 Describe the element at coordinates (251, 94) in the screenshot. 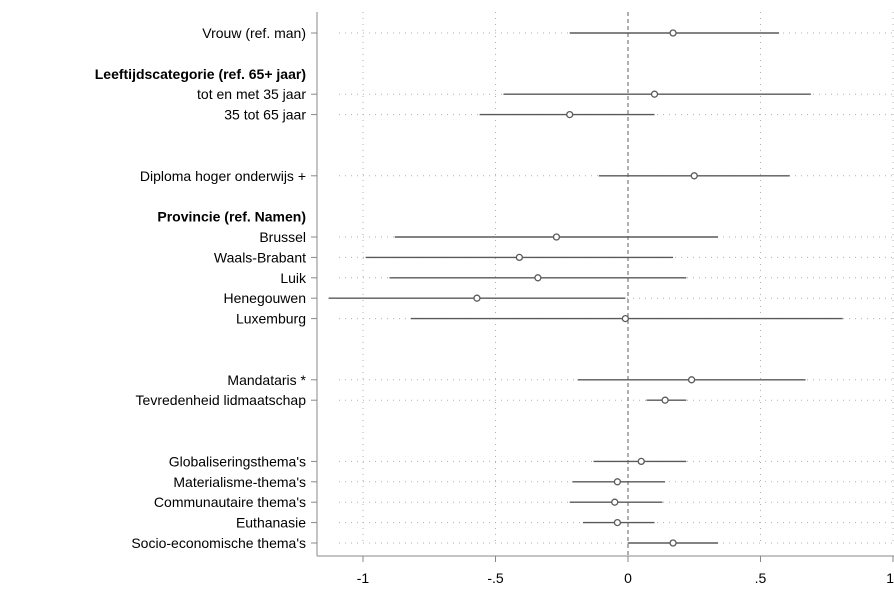

I see `row-label: tot en met 35 jaar` at that location.